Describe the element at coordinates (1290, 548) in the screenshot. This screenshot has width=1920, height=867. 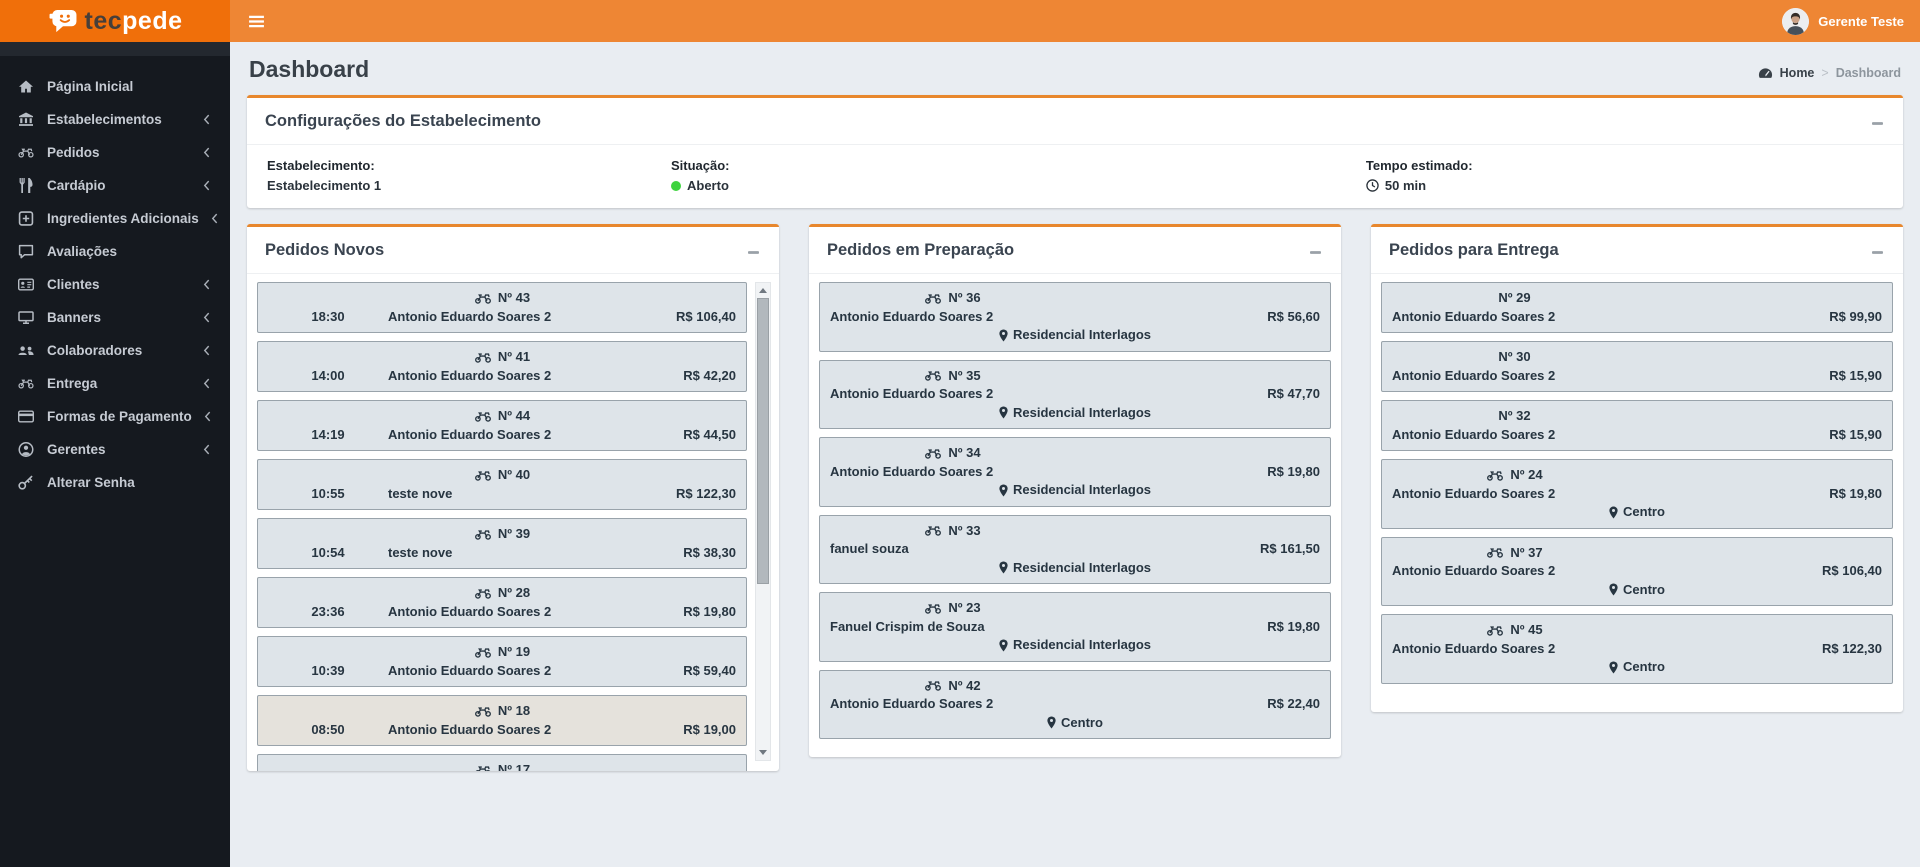
I see `order-price: R$ 161,50` at that location.